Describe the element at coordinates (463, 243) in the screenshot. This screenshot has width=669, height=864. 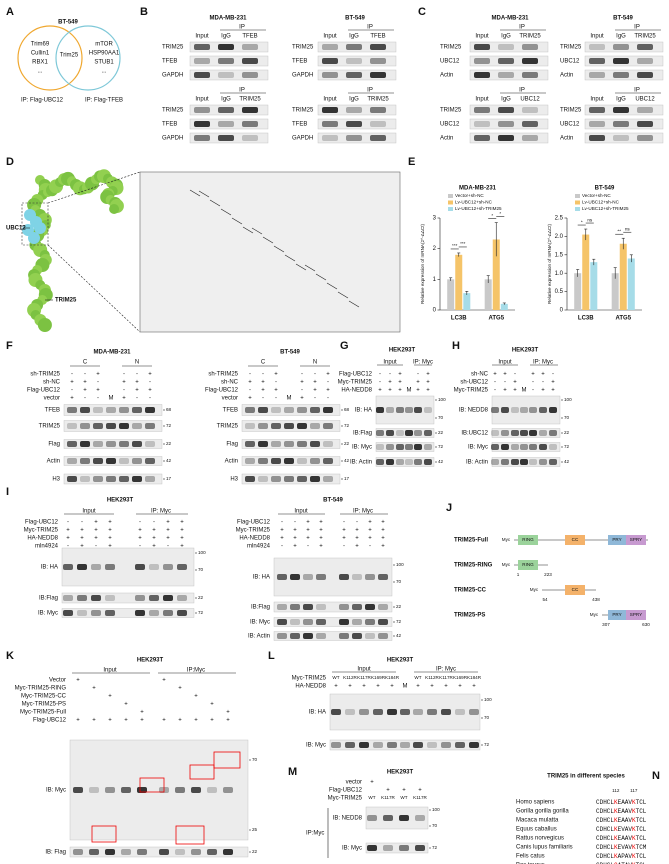
I see `significance-label: ***` at that location.